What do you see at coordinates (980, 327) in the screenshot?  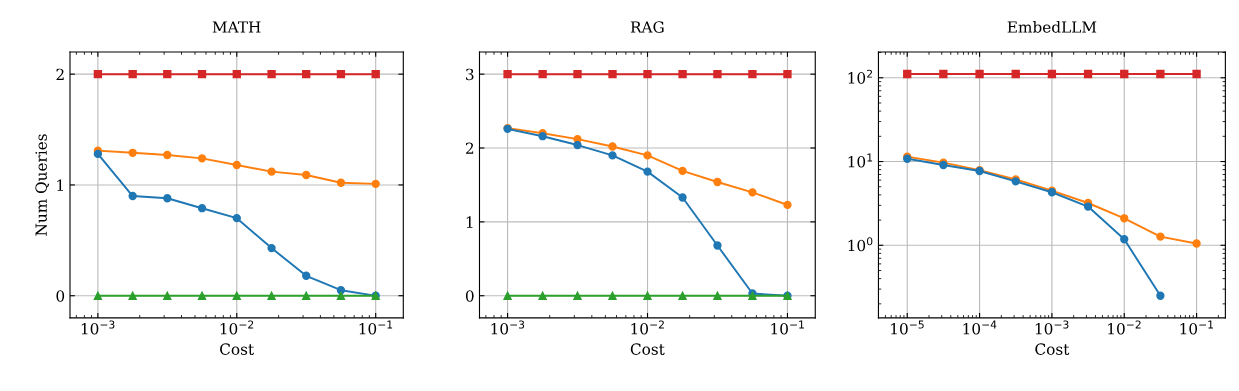 I see `x-tick-label: 10$^{−4}$` at bounding box center [980, 327].